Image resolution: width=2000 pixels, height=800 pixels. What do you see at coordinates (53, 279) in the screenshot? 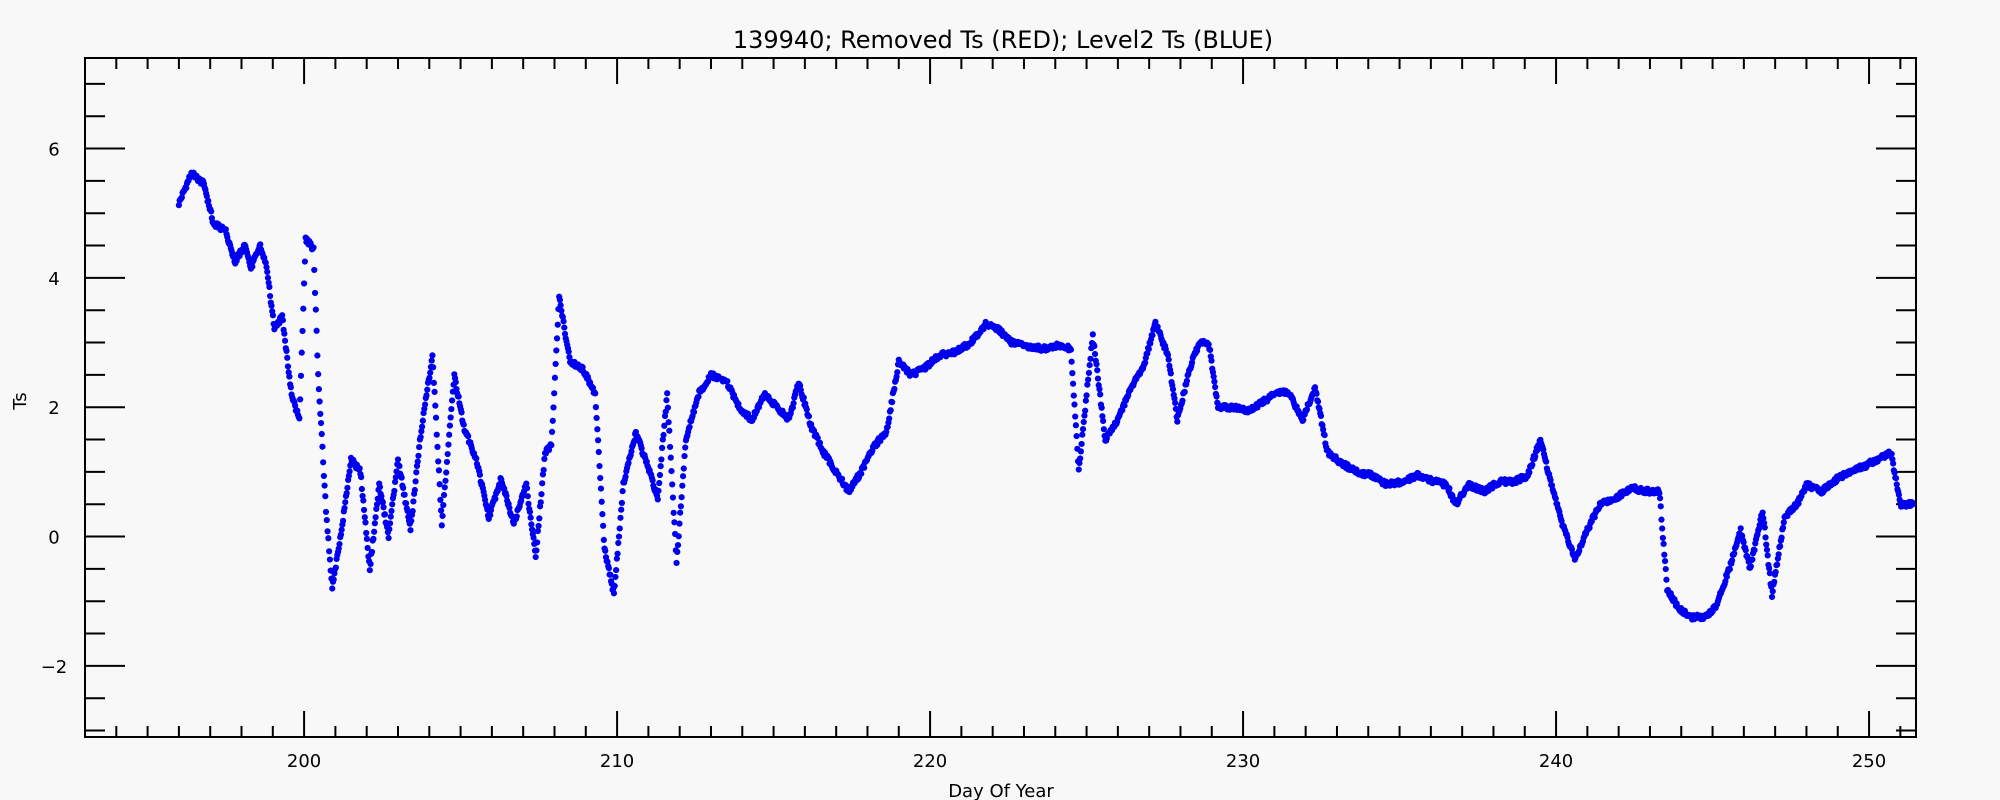
I see `y-tick-label: 4` at bounding box center [53, 279].